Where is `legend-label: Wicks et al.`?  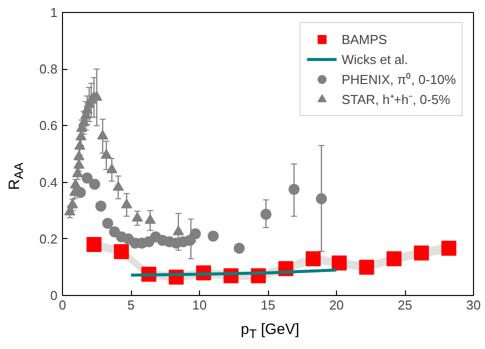 legend-label: Wicks et al. is located at coordinates (375, 59).